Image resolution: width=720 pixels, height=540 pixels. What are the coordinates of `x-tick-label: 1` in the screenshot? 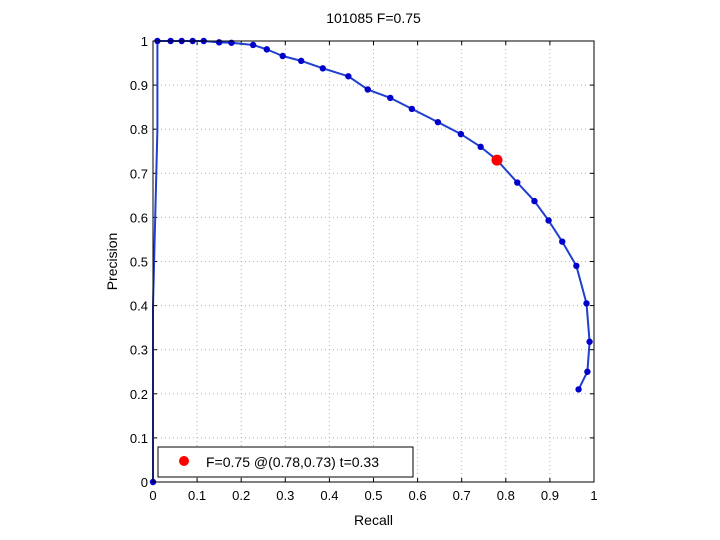 It's located at (593, 495).